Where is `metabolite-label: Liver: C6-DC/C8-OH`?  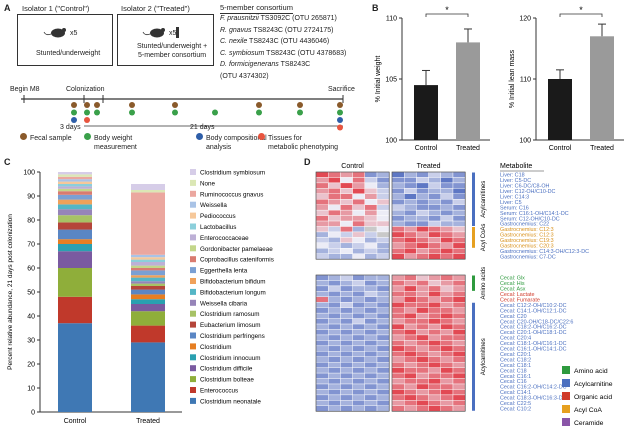
metabolite-label: Liver: C6-DC/C8-OH is located at coordinates (525, 187).